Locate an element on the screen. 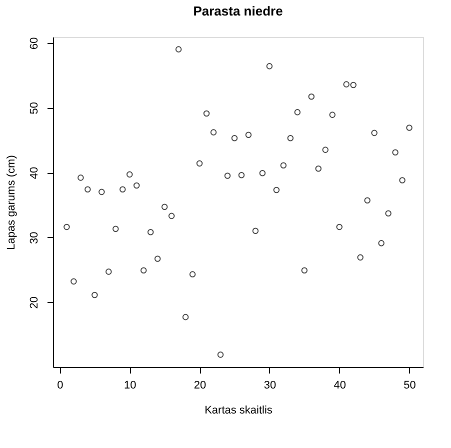  y-axis-title: Lapas garums (cm) is located at coordinates (12, 202).